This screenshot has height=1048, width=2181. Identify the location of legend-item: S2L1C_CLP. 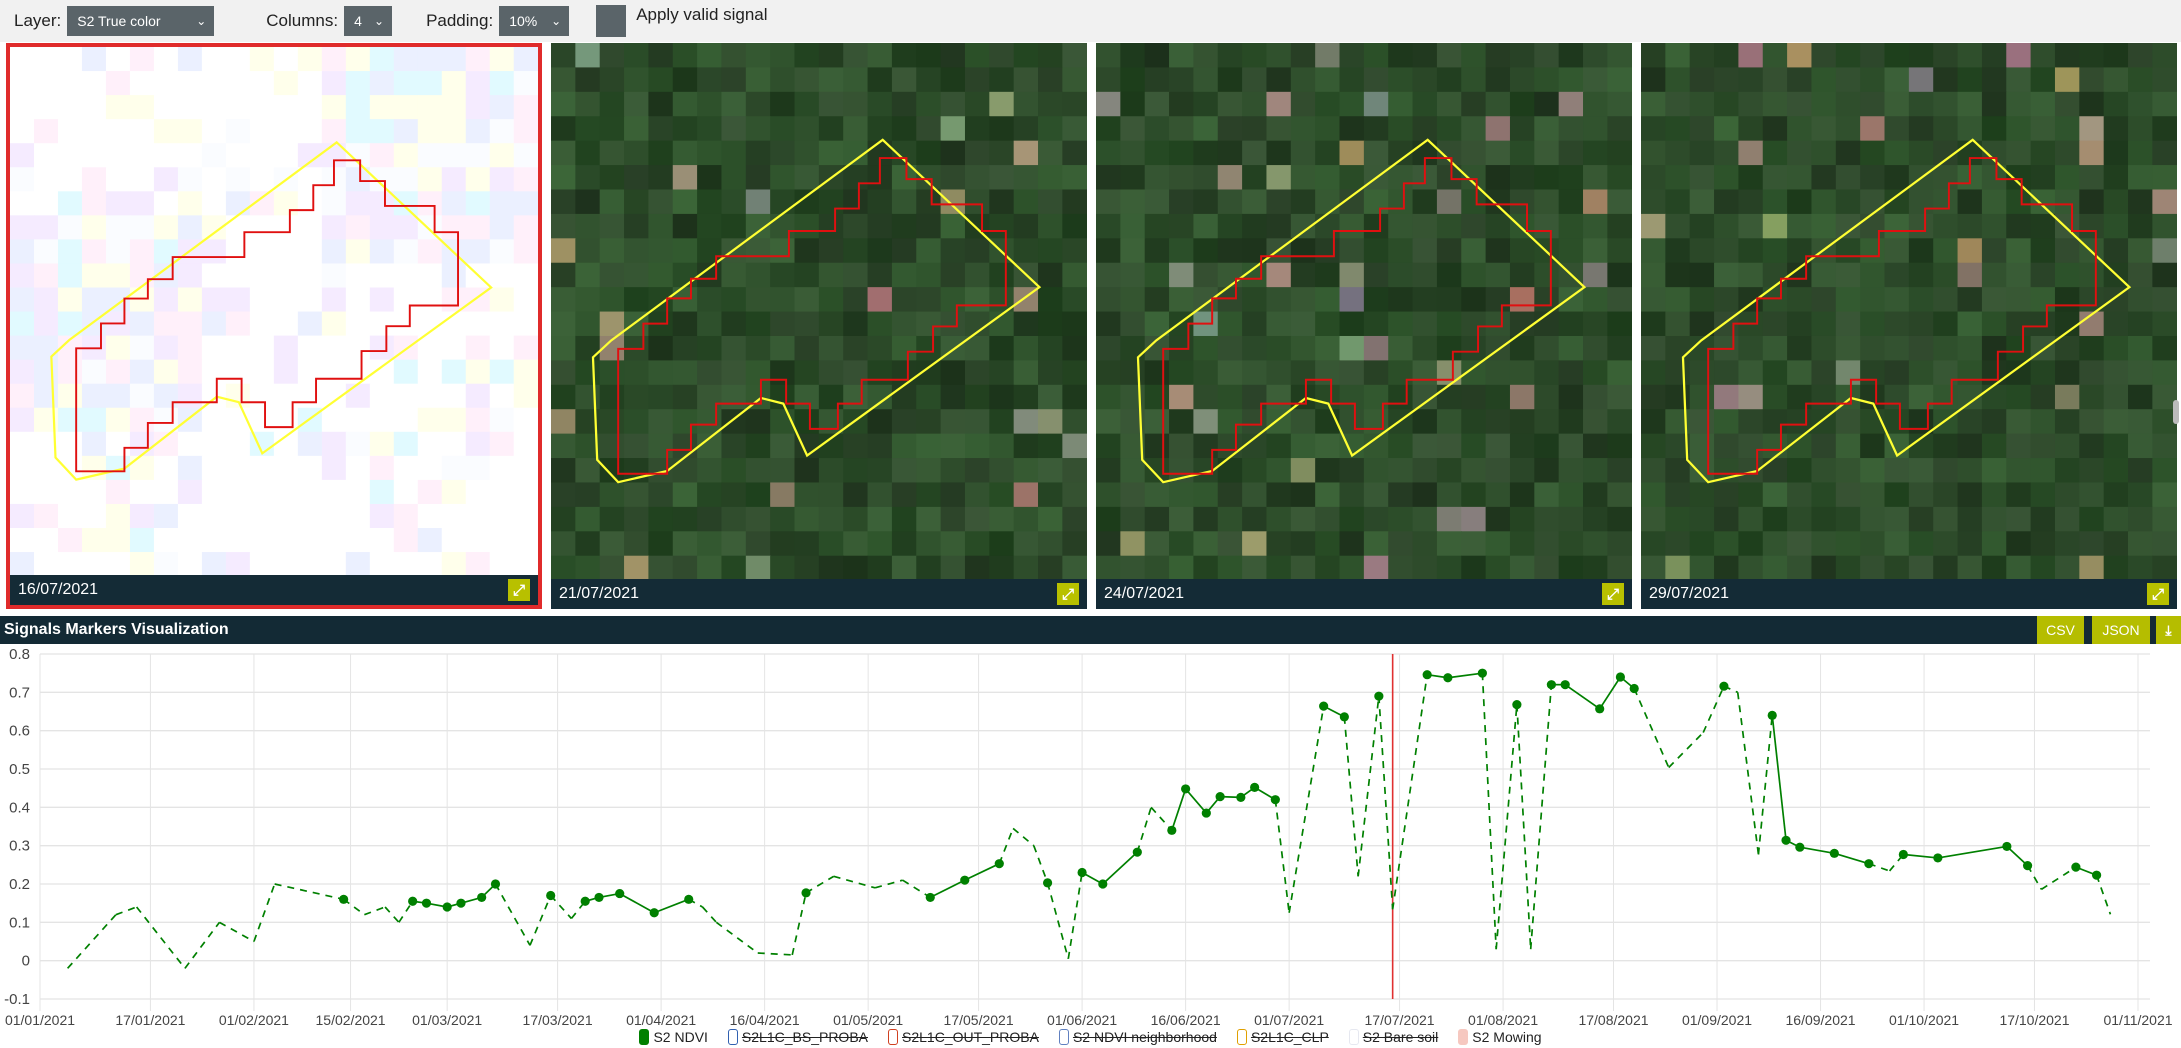
(1282, 1037).